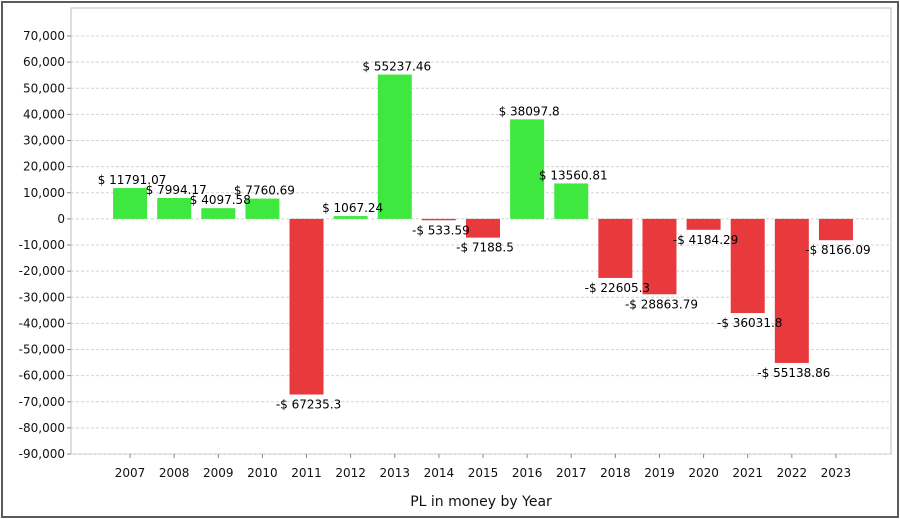  Describe the element at coordinates (132, 180) in the screenshot. I see `data-label-2007: $ 11791.07` at that location.